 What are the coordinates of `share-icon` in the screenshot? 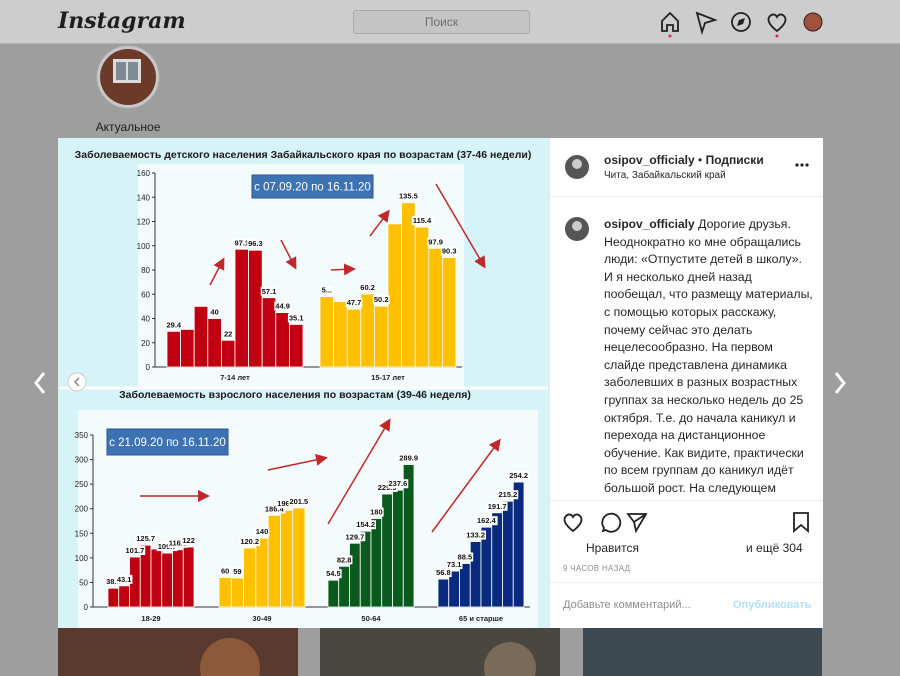 It's located at (637, 523).